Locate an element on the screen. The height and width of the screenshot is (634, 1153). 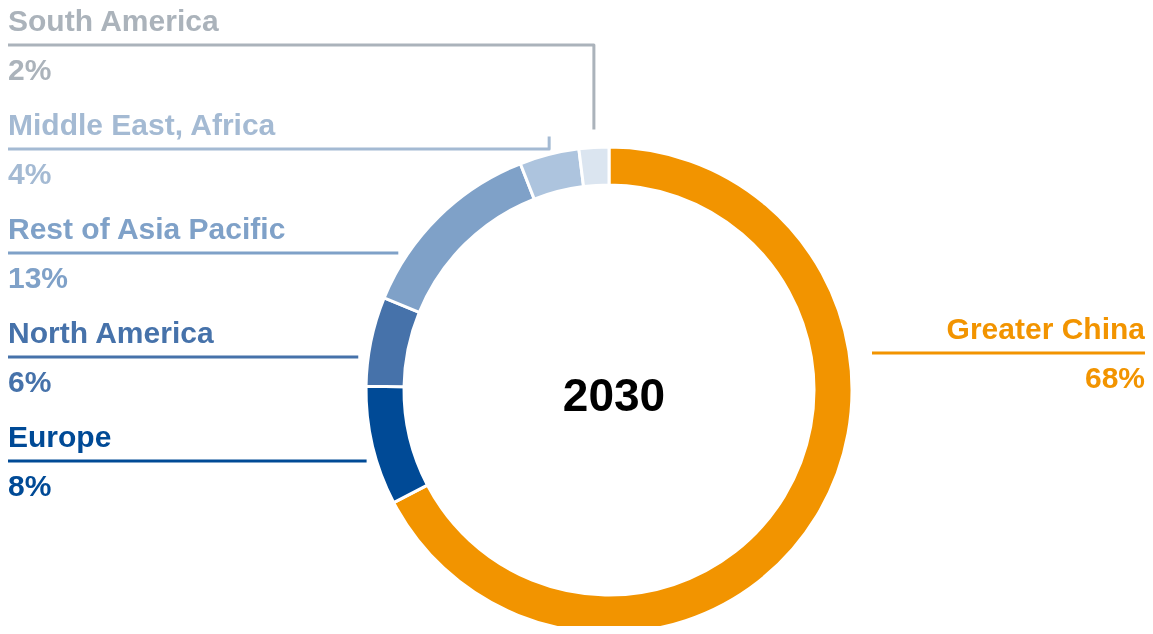
data-label: 4% is located at coordinates (30, 173).